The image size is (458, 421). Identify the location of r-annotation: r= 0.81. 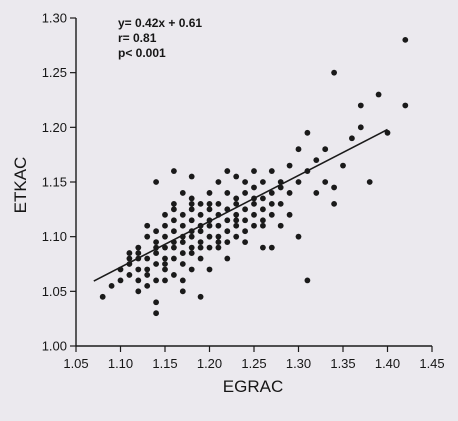
(137, 38).